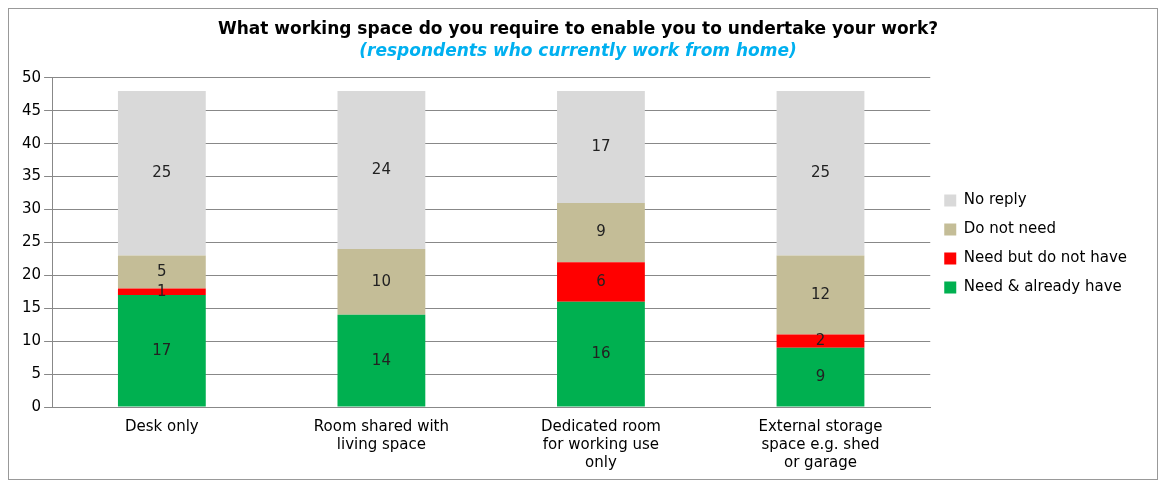 Image resolution: width=1166 pixels, height=488 pixels. I want to click on legend-label: Need & already have, so click(1042, 286).